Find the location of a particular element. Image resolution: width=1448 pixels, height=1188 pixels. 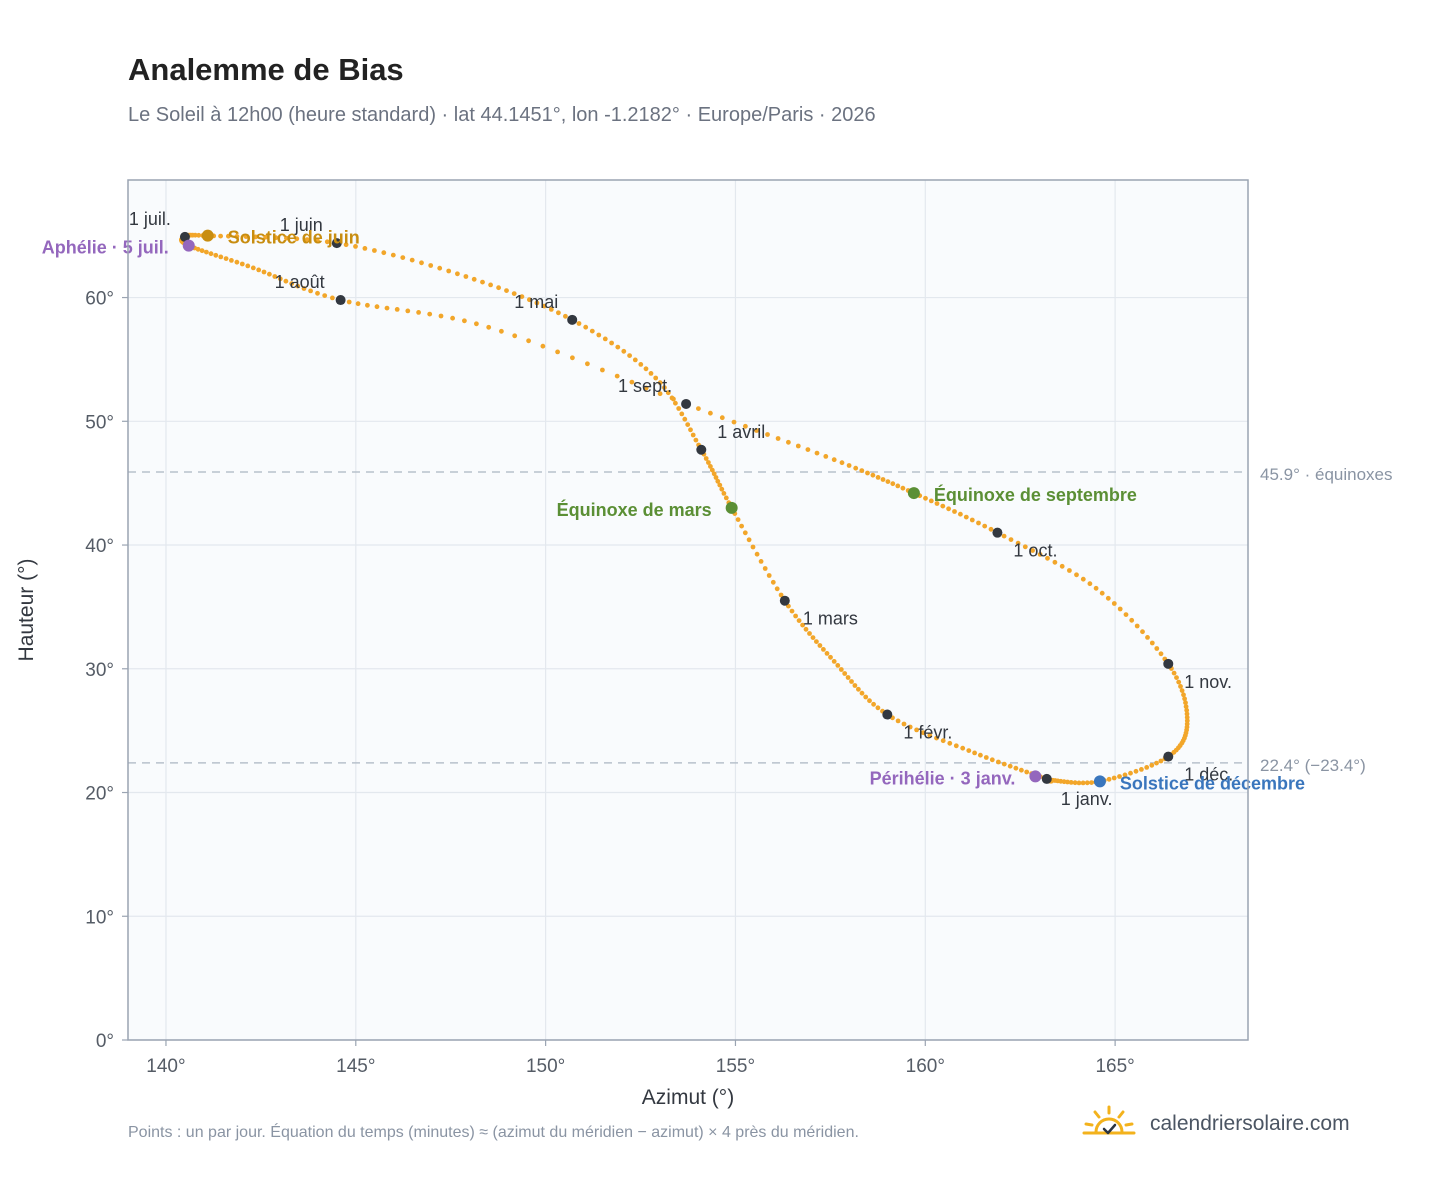

month-label: 1 oct. is located at coordinates (1035, 551).